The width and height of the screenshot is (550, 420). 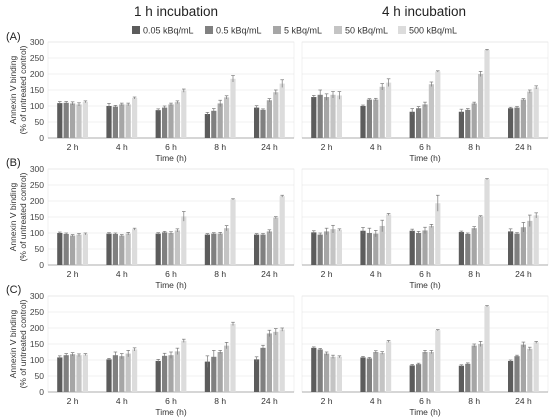 What do you see at coordinates (425, 229) in the screenshot?
I see `panel-b-4h: 2 h 4 h 6 h 8 h 24 h Time (h)` at bounding box center [425, 229].